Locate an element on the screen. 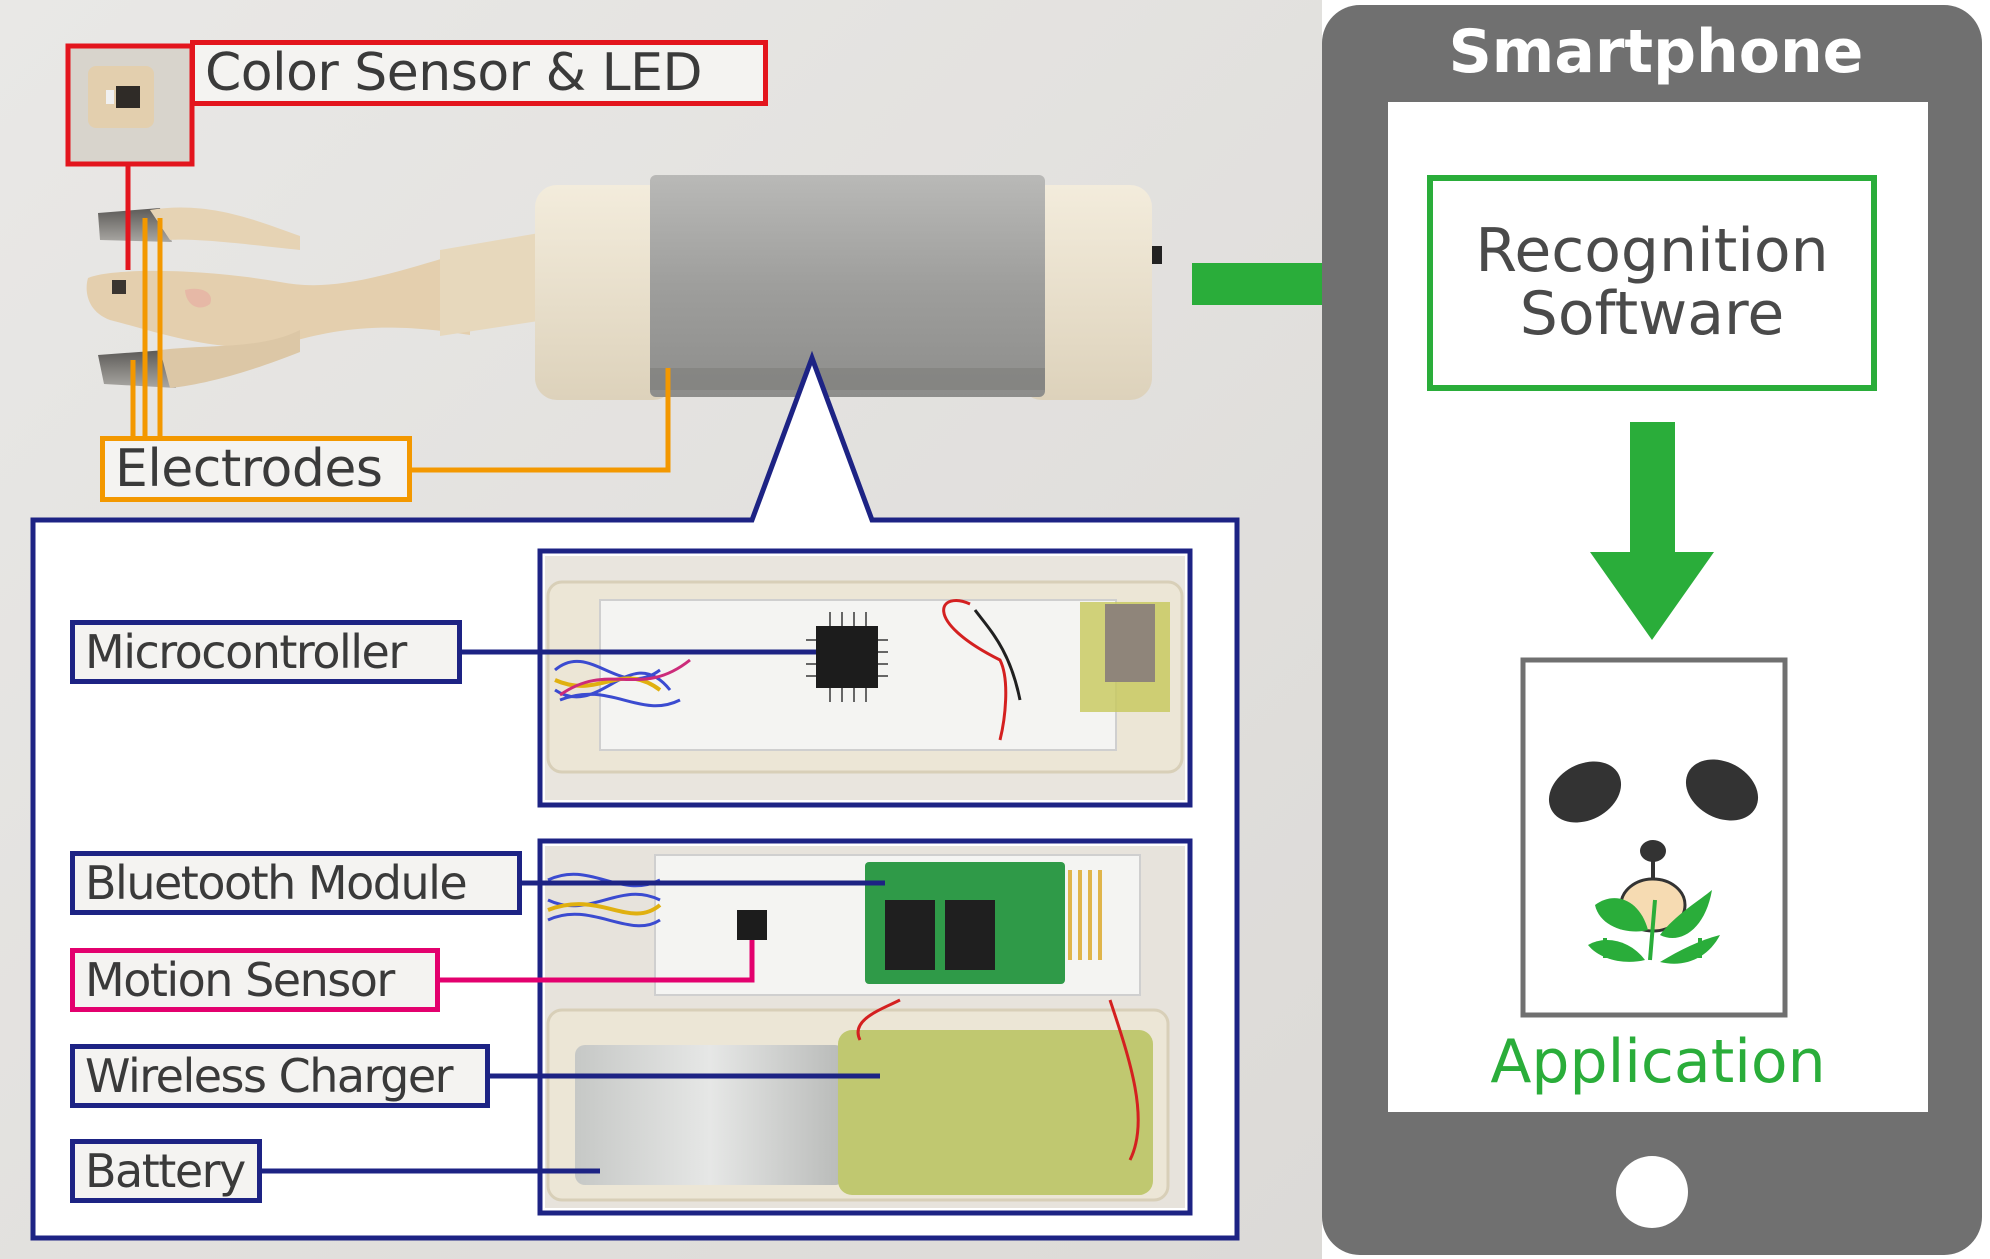 The image size is (1990, 1259). recognition-software-text: Recognition Software is located at coordinates (1652, 283).